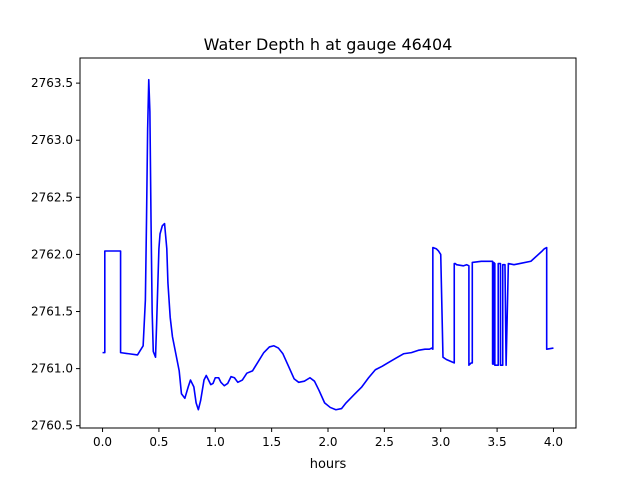  Describe the element at coordinates (52, 254) in the screenshot. I see `y-tick-label: 2762.0` at that location.